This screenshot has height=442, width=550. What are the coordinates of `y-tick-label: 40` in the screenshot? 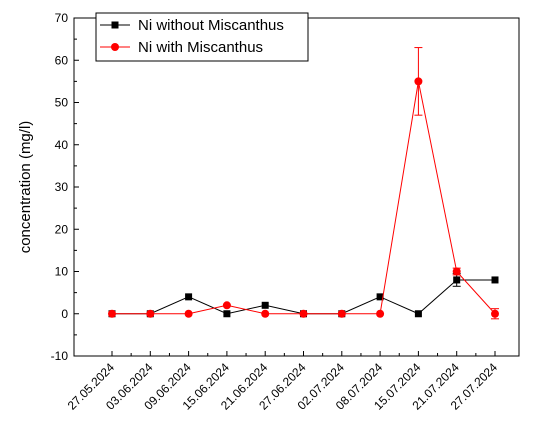 It's located at (62, 145).